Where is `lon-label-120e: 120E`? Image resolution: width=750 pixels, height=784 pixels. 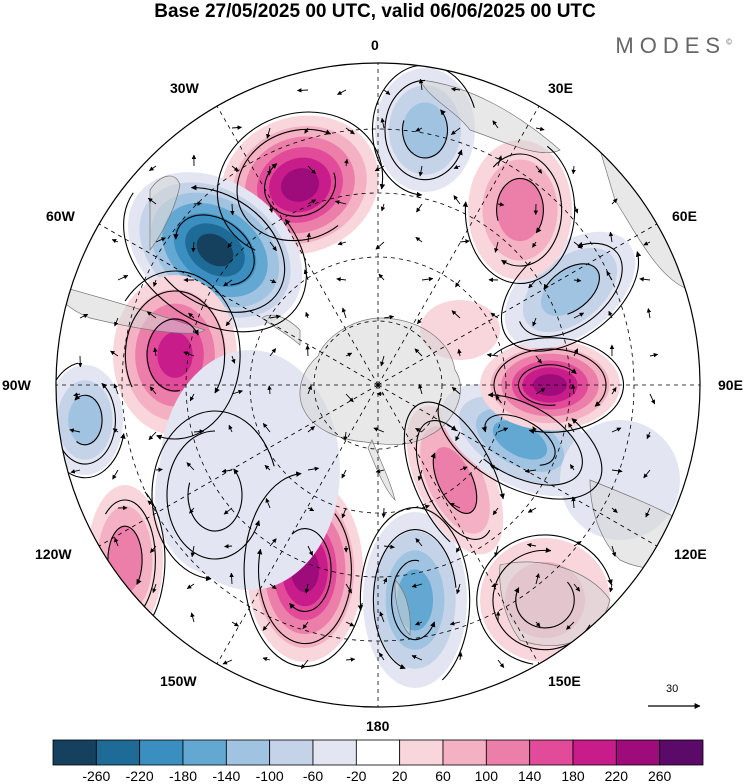 lon-label-120e: 120E is located at coordinates (690, 554).